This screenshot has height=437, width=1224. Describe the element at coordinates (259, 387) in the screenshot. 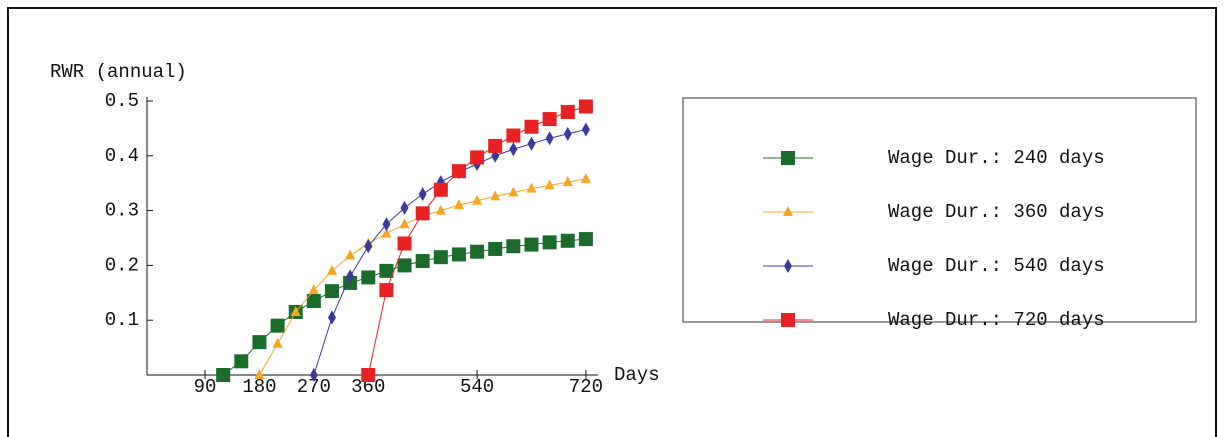

I see `x-tick-label: 180` at that location.